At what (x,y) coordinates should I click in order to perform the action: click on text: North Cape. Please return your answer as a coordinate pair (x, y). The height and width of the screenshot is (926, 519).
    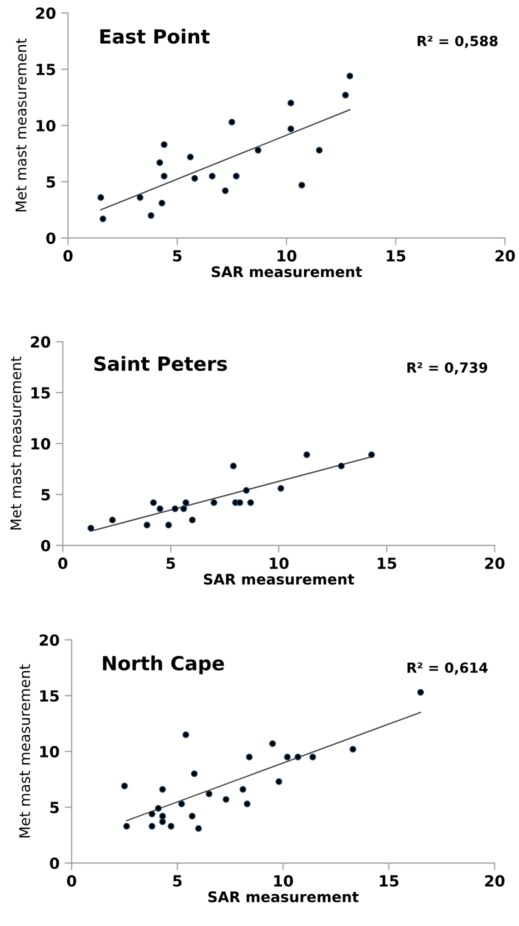
    Looking at the image, I should click on (163, 664).